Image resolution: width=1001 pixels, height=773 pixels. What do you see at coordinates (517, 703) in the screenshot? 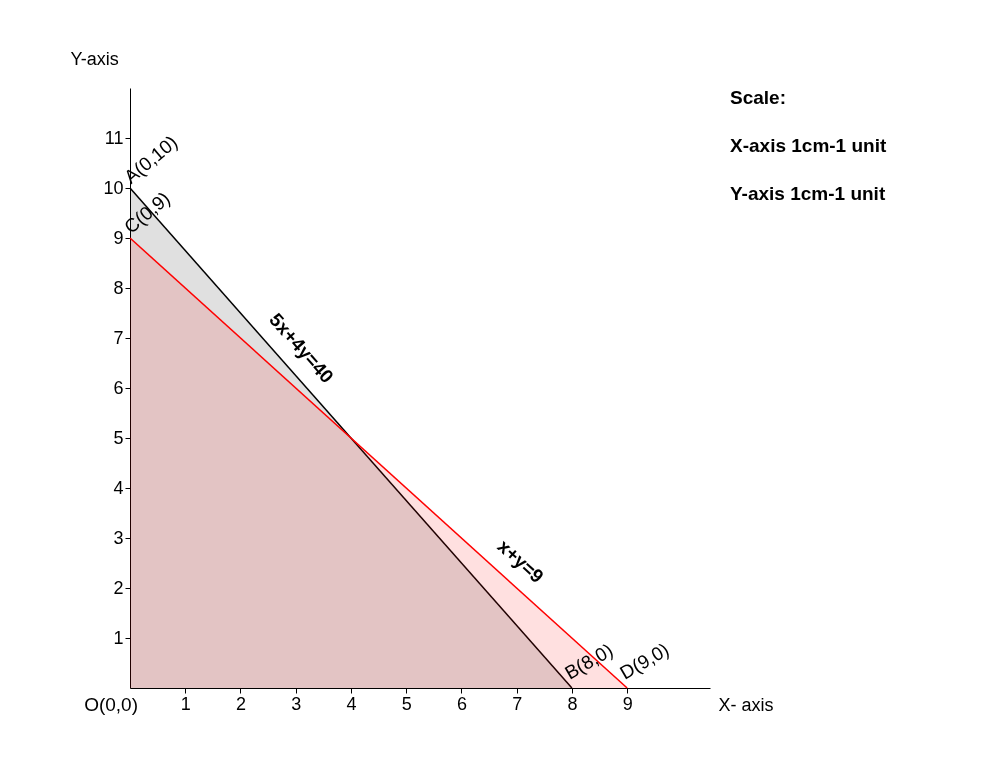
I see `x-tick-label: 7` at bounding box center [517, 703].